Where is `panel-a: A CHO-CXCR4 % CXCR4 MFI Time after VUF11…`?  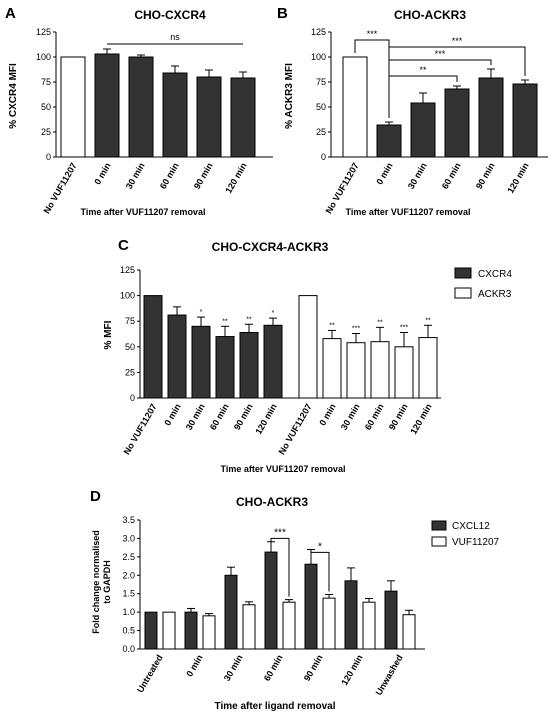
panel-a: A CHO-CXCR4 % CXCR4 MFI Time after VUF11… is located at coordinates (139, 111).